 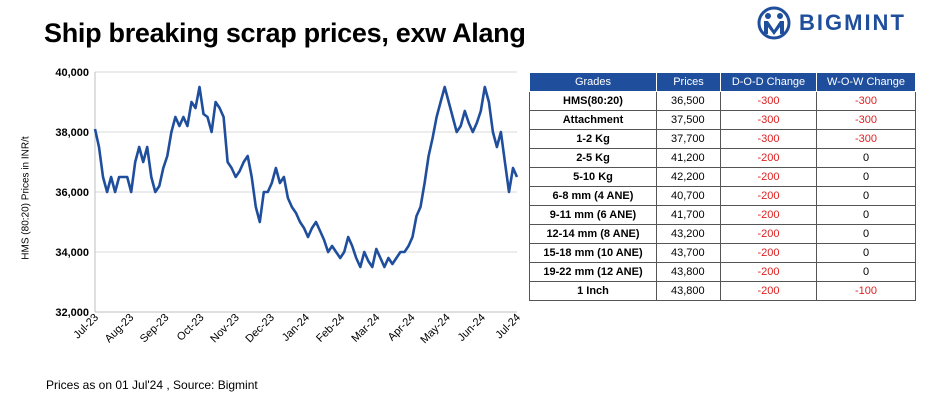 What do you see at coordinates (72, 133) in the screenshot?
I see `y-tick-label: 38,000` at bounding box center [72, 133].